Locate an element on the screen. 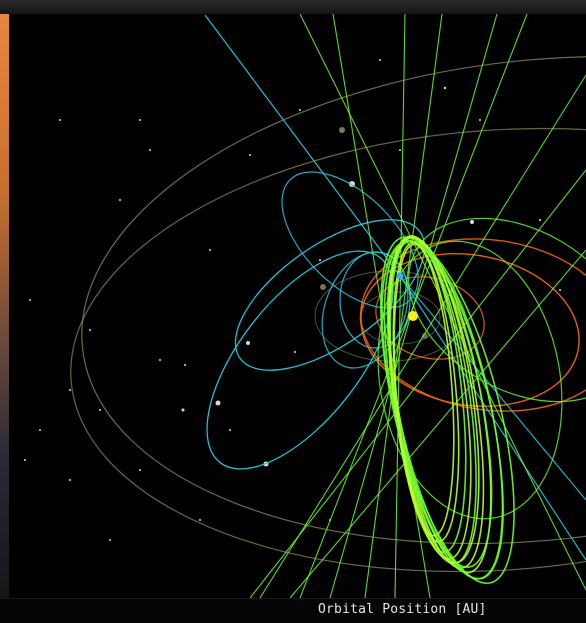 This screenshot has width=586, height=623. axis-label: Orbital Position [AU] is located at coordinates (402, 609).